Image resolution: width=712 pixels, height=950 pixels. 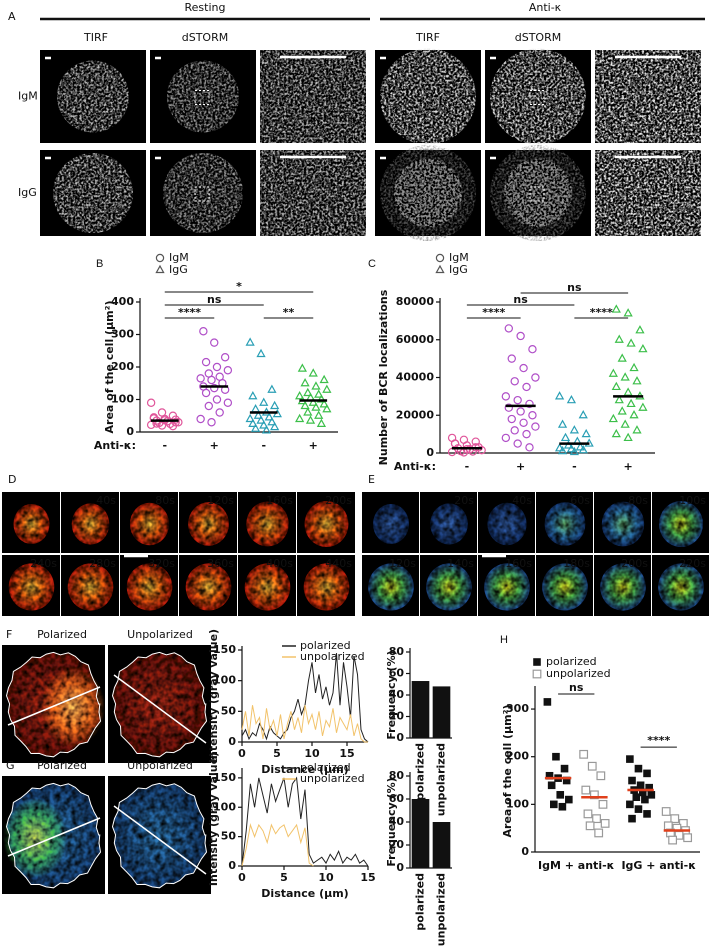 What do you see at coordinates (391, 694) in the screenshot?
I see `y-axis-title: Frequency (%)` at bounding box center [391, 694].